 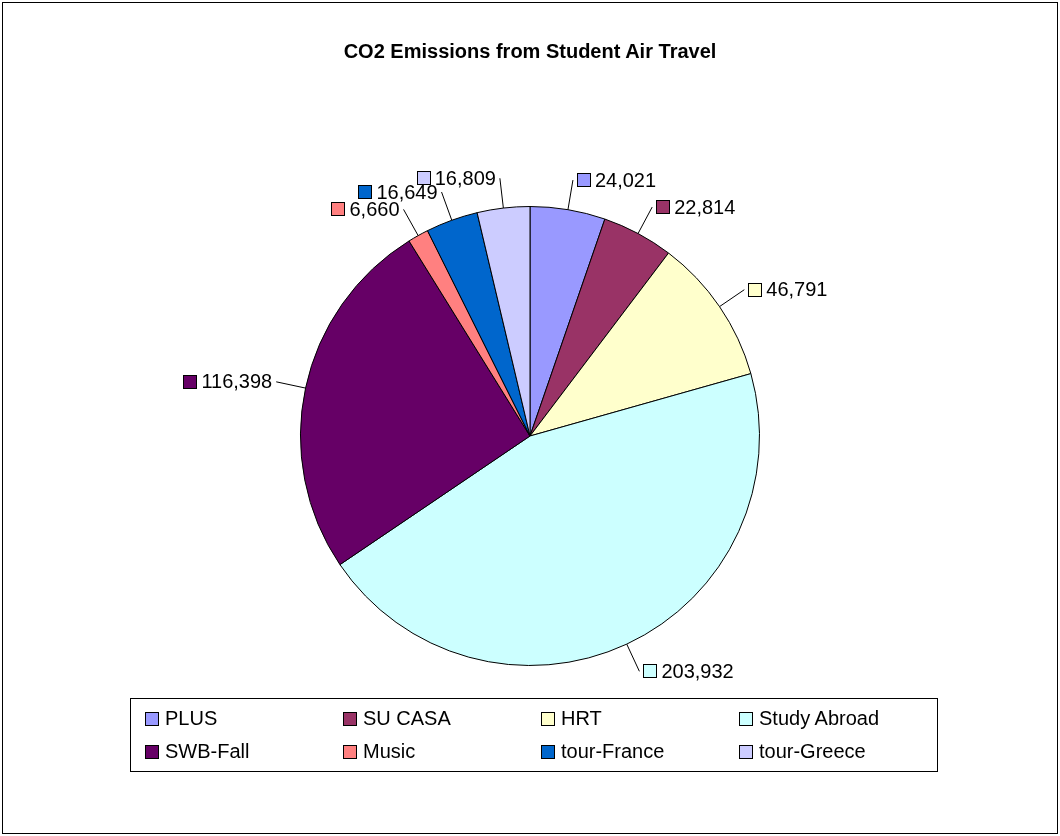 What do you see at coordinates (819, 718) in the screenshot?
I see `legend-label: Study Abroad` at bounding box center [819, 718].